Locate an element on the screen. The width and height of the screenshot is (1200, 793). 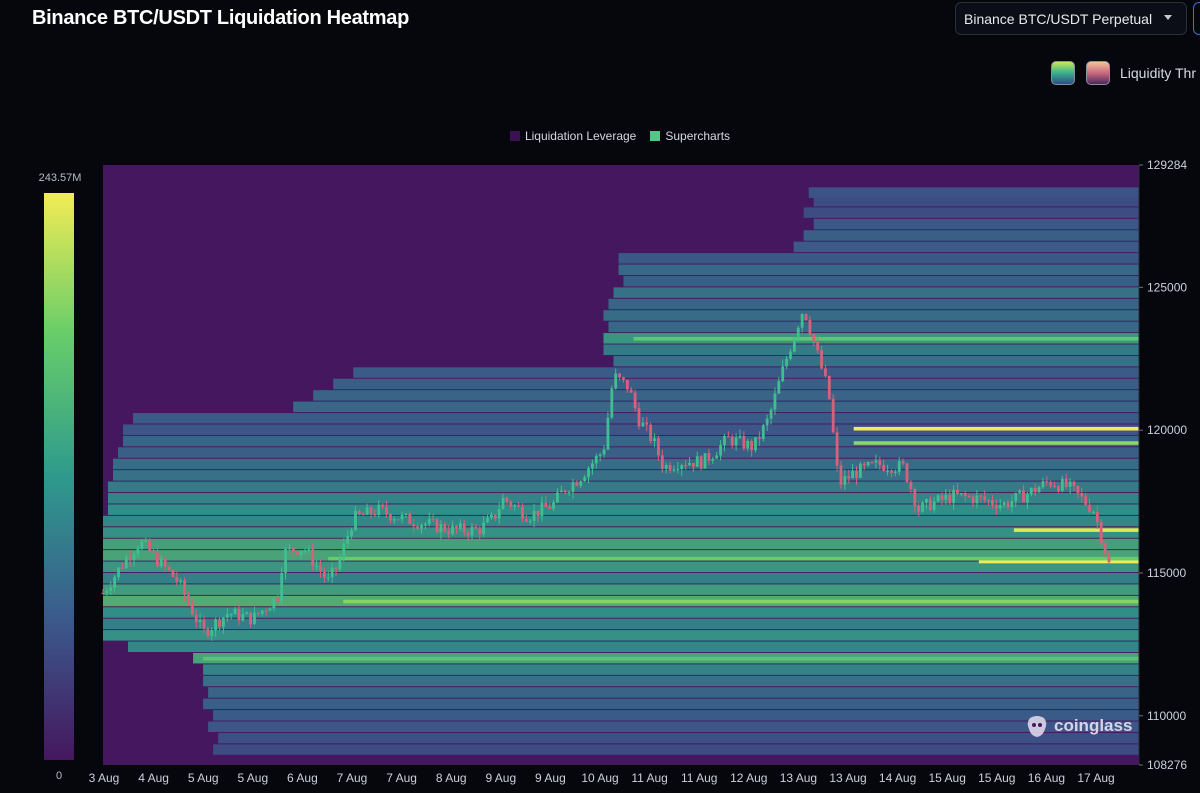
legend-item-supercharts: Supercharts is located at coordinates (690, 136).